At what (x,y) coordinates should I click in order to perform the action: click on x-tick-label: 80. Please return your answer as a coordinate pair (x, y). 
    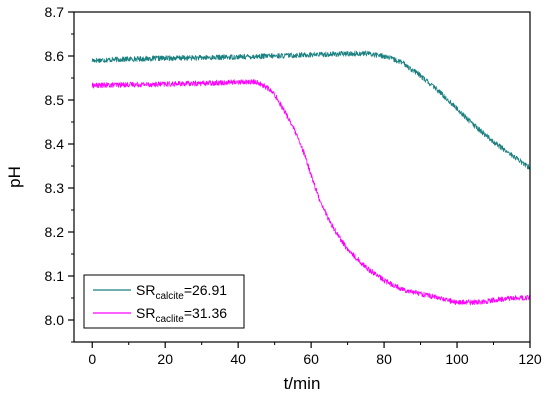
    Looking at the image, I should click on (384, 359).